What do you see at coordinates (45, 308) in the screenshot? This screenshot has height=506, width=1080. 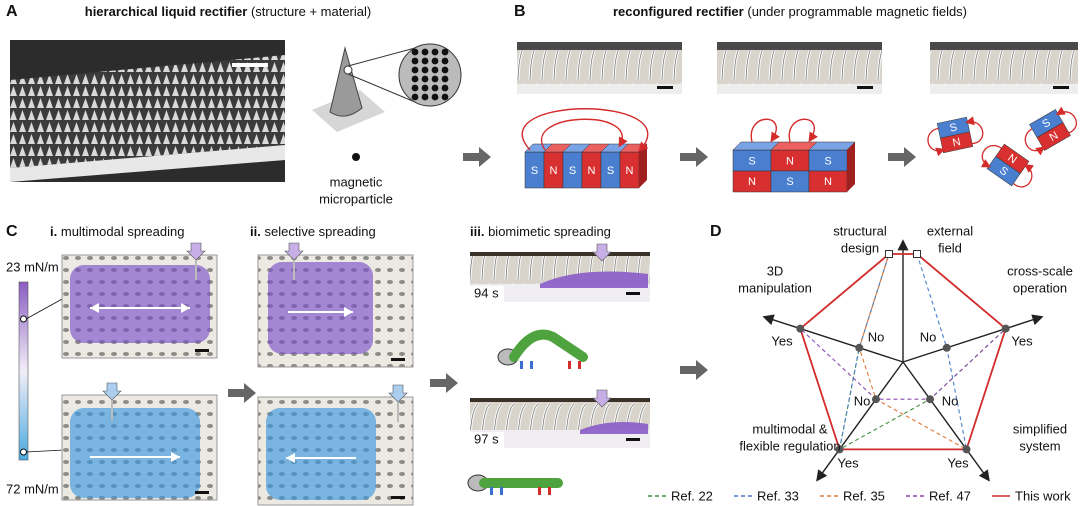 I see `connector` at bounding box center [45, 308].